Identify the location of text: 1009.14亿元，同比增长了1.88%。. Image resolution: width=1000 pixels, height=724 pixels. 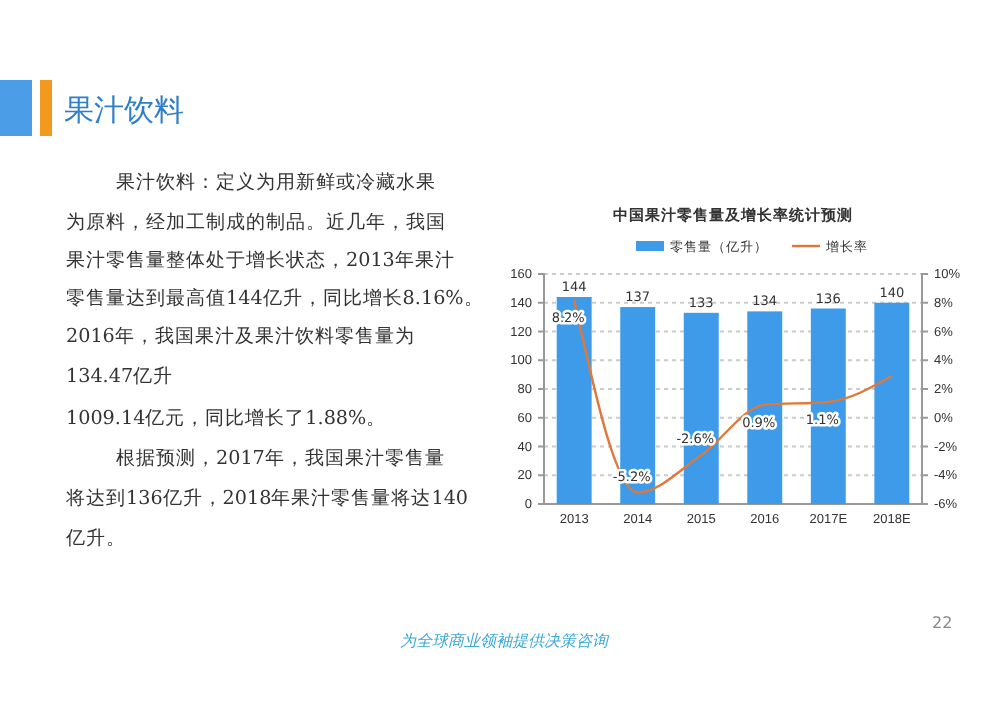
(226, 418).